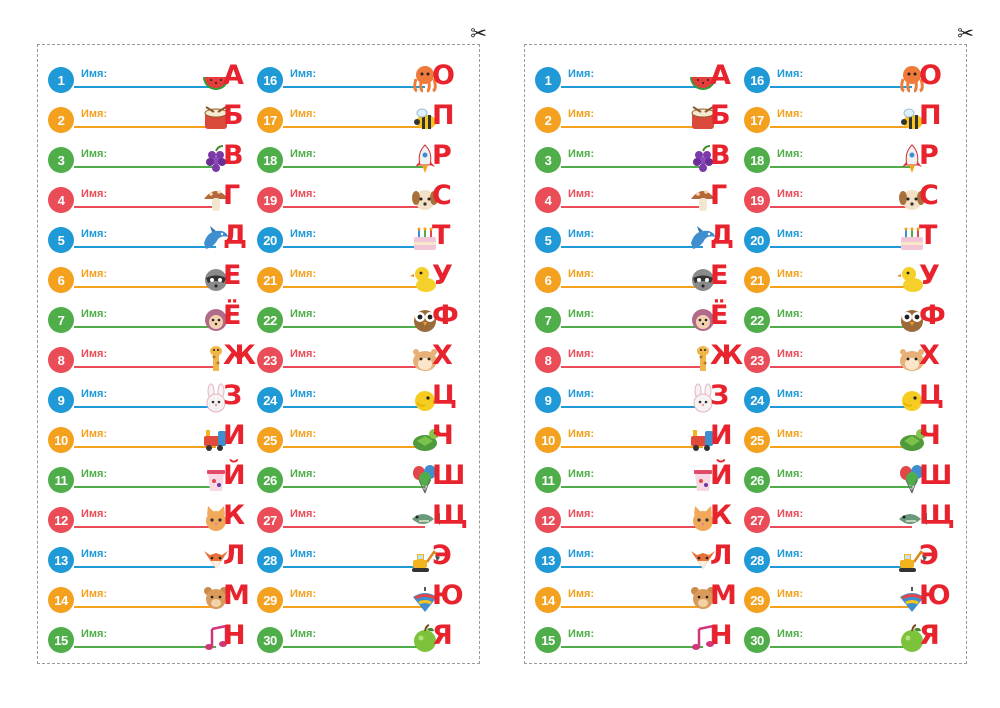  What do you see at coordinates (719, 275) in the screenshot?
I see `alphabet-letter: Е` at bounding box center [719, 275].